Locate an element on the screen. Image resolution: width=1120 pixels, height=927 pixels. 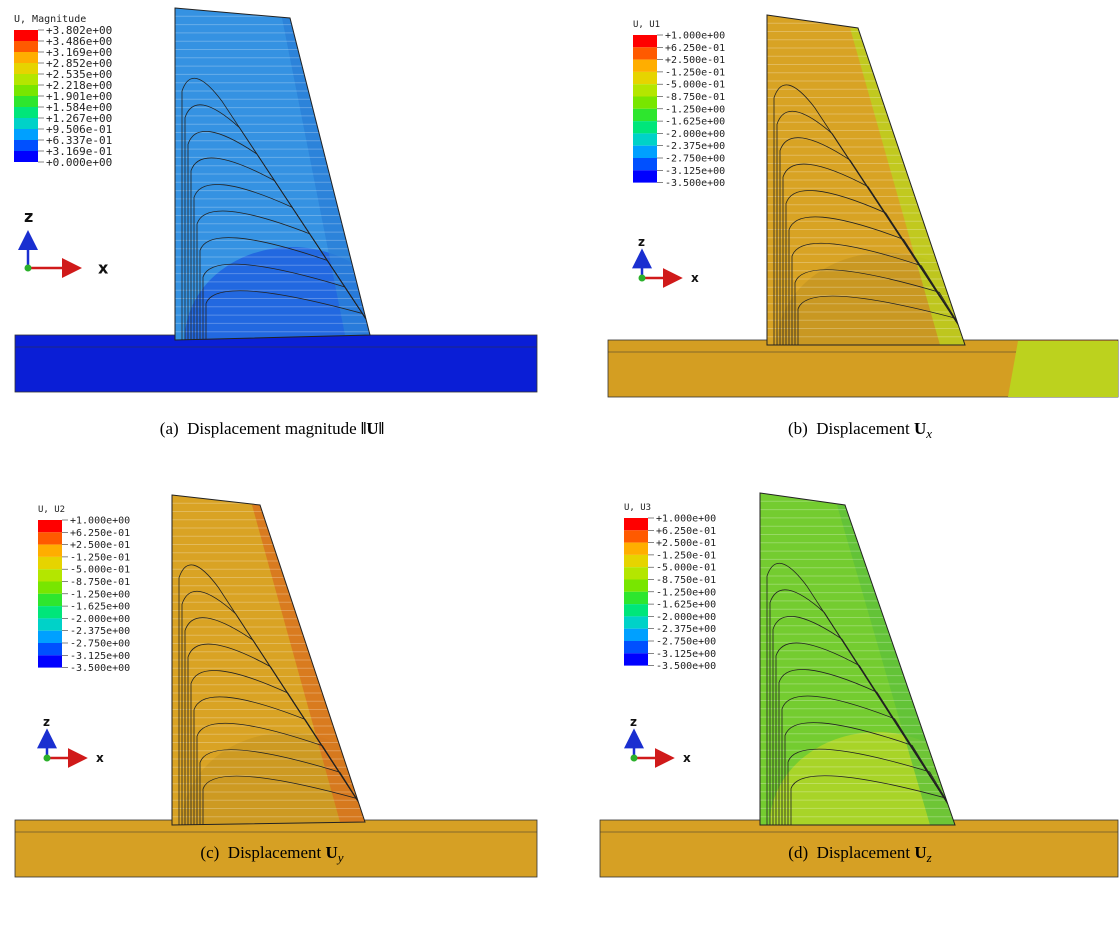
caption-text: Displacement magnitude is located at coordinates (271, 428).